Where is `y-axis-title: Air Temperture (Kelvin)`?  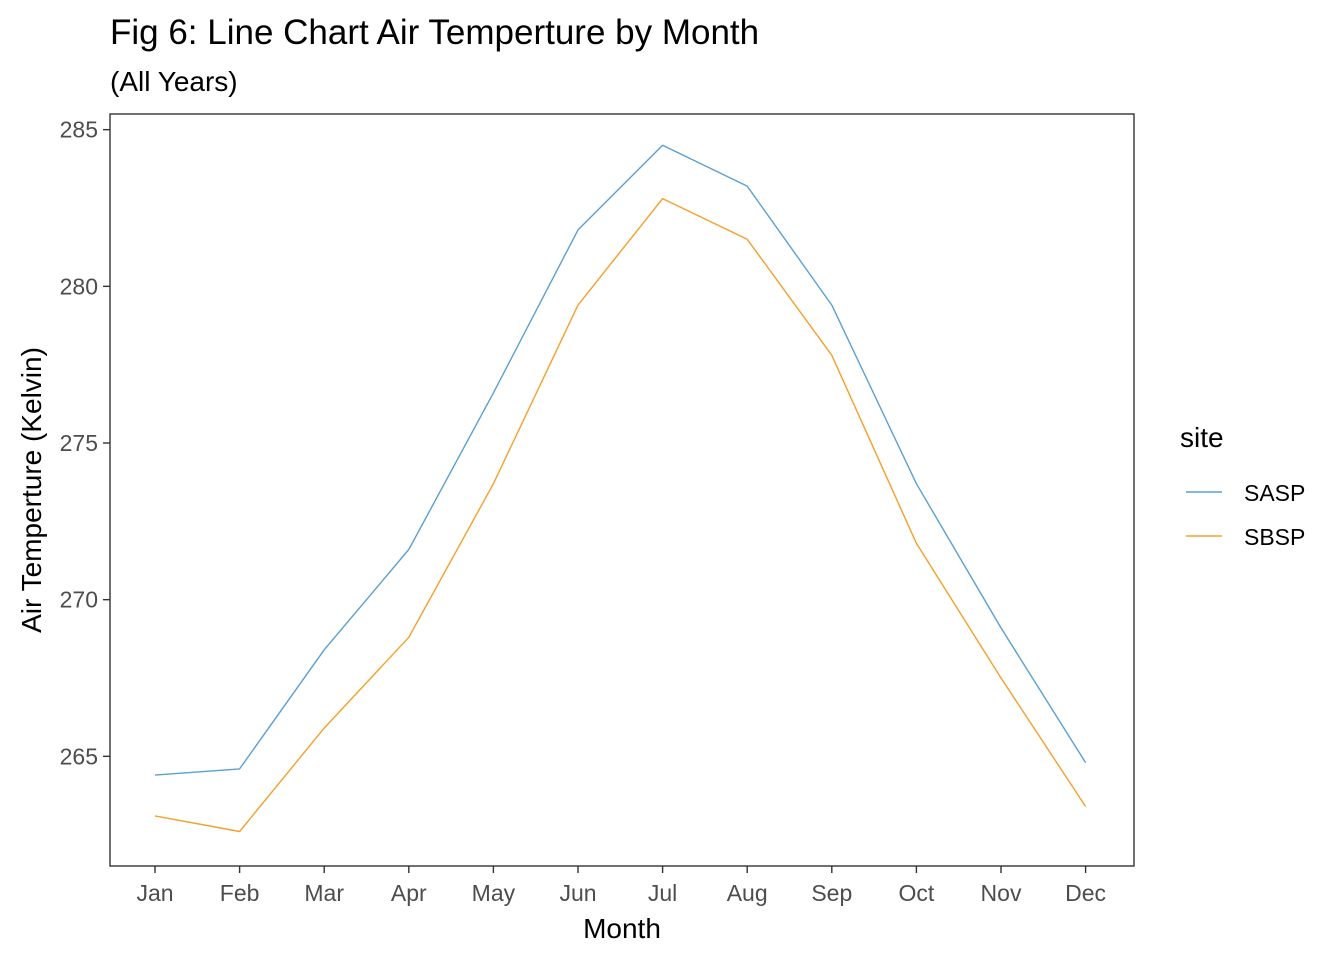 y-axis-title: Air Temperture (Kelvin) is located at coordinates (31, 490).